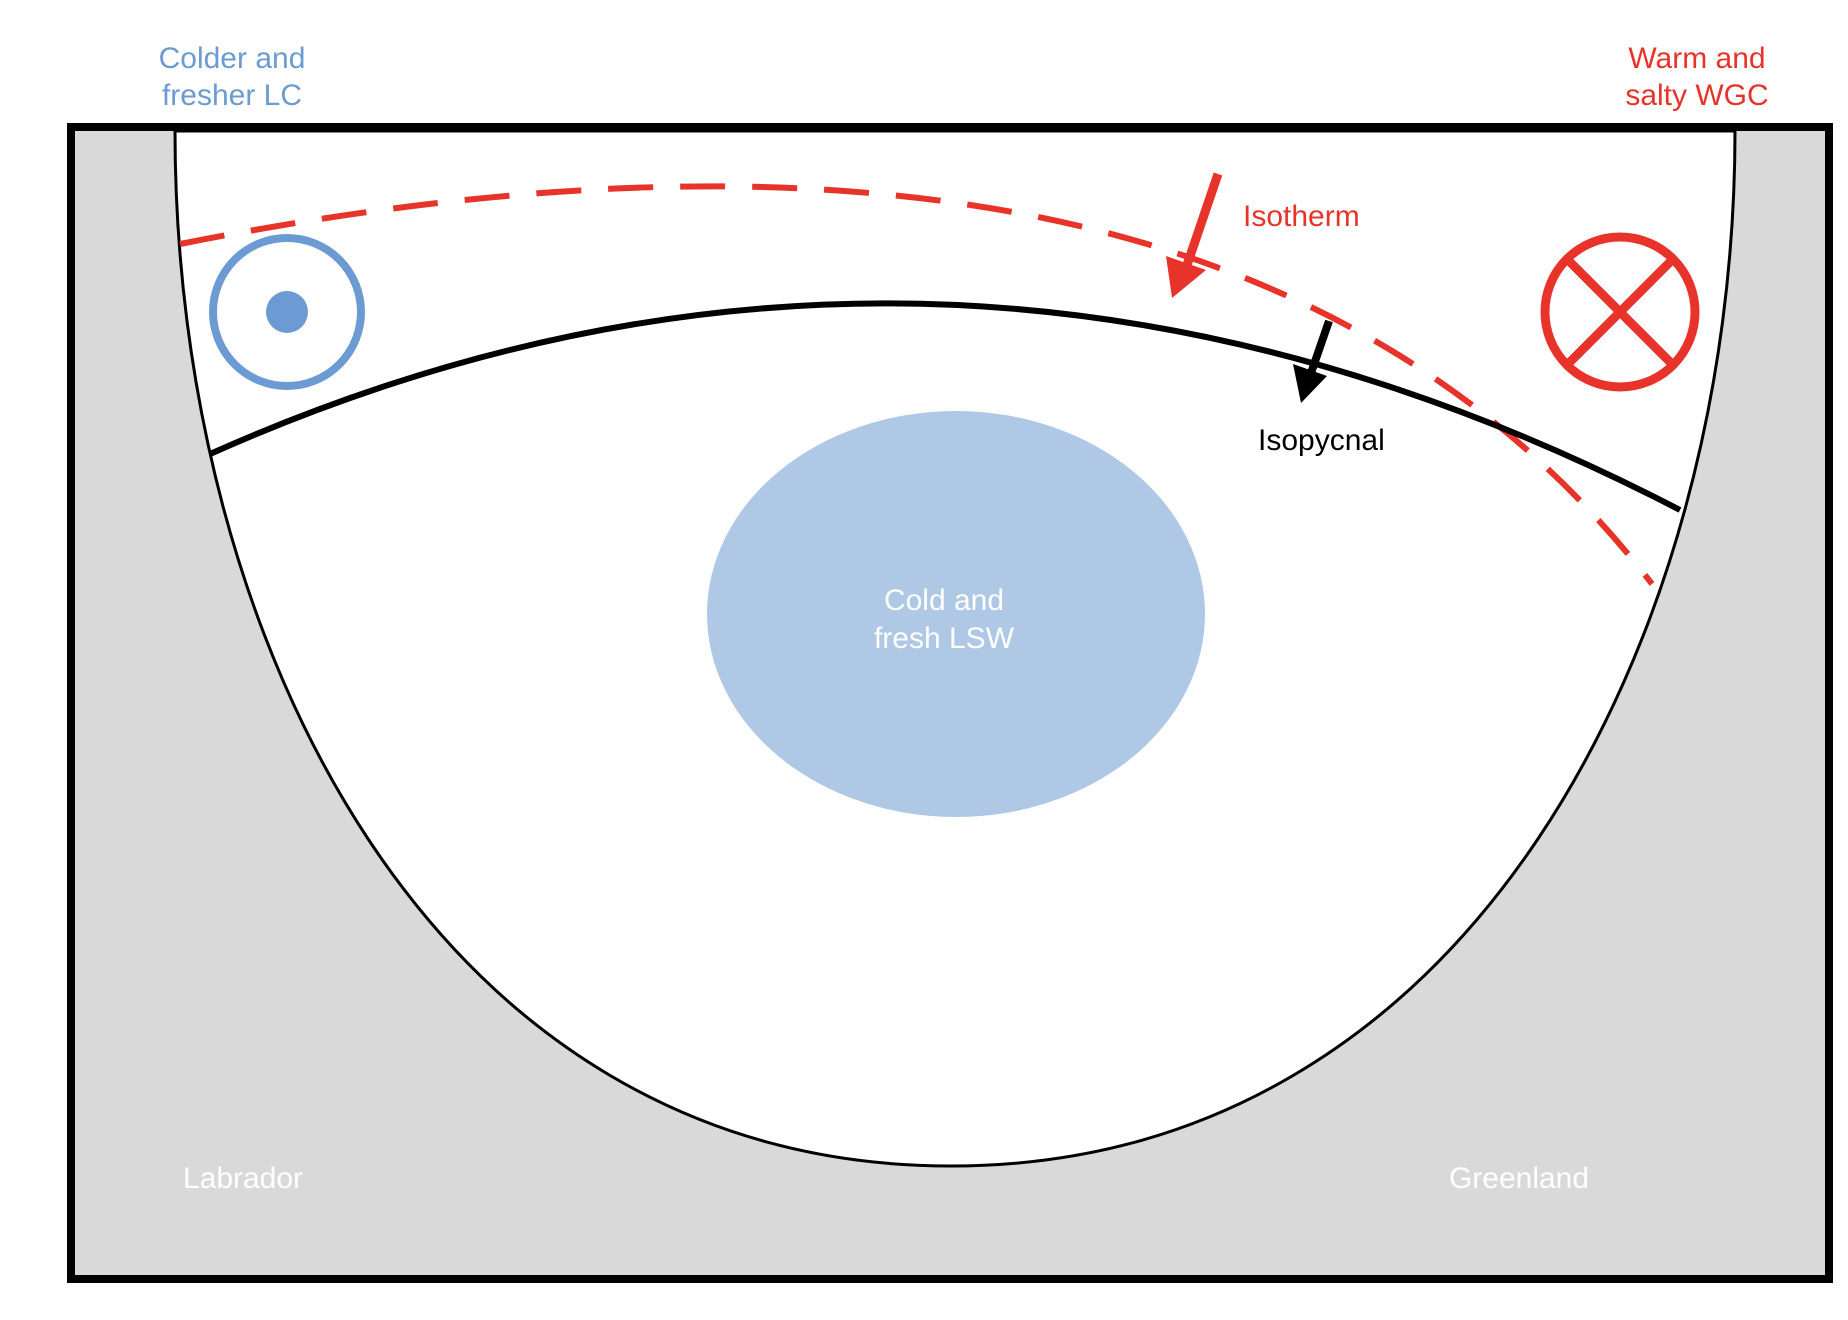 The width and height of the screenshot is (1848, 1320). Describe the element at coordinates (944, 638) in the screenshot. I see `lsw-label-line2: fresh LSW` at that location.